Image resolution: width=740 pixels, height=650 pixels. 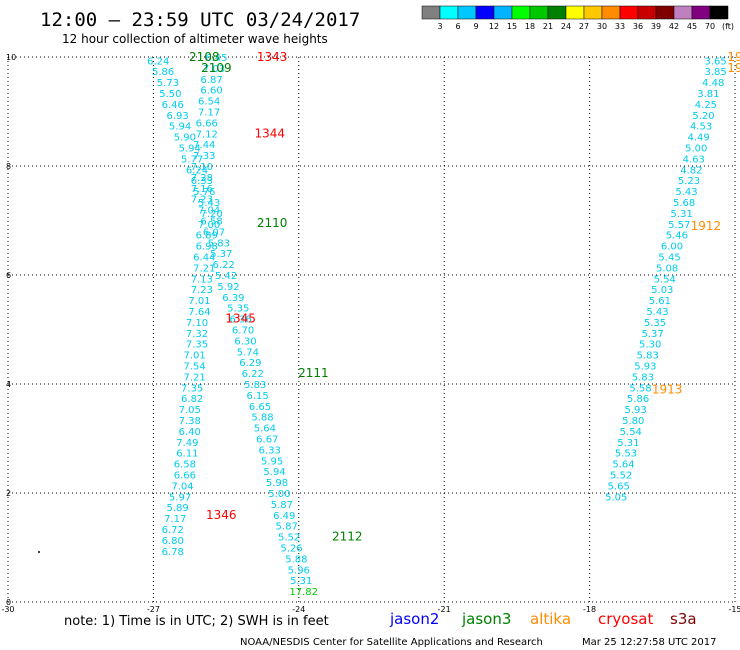 I want to click on swh-value-cryosat: 5.94, so click(x=274, y=472).